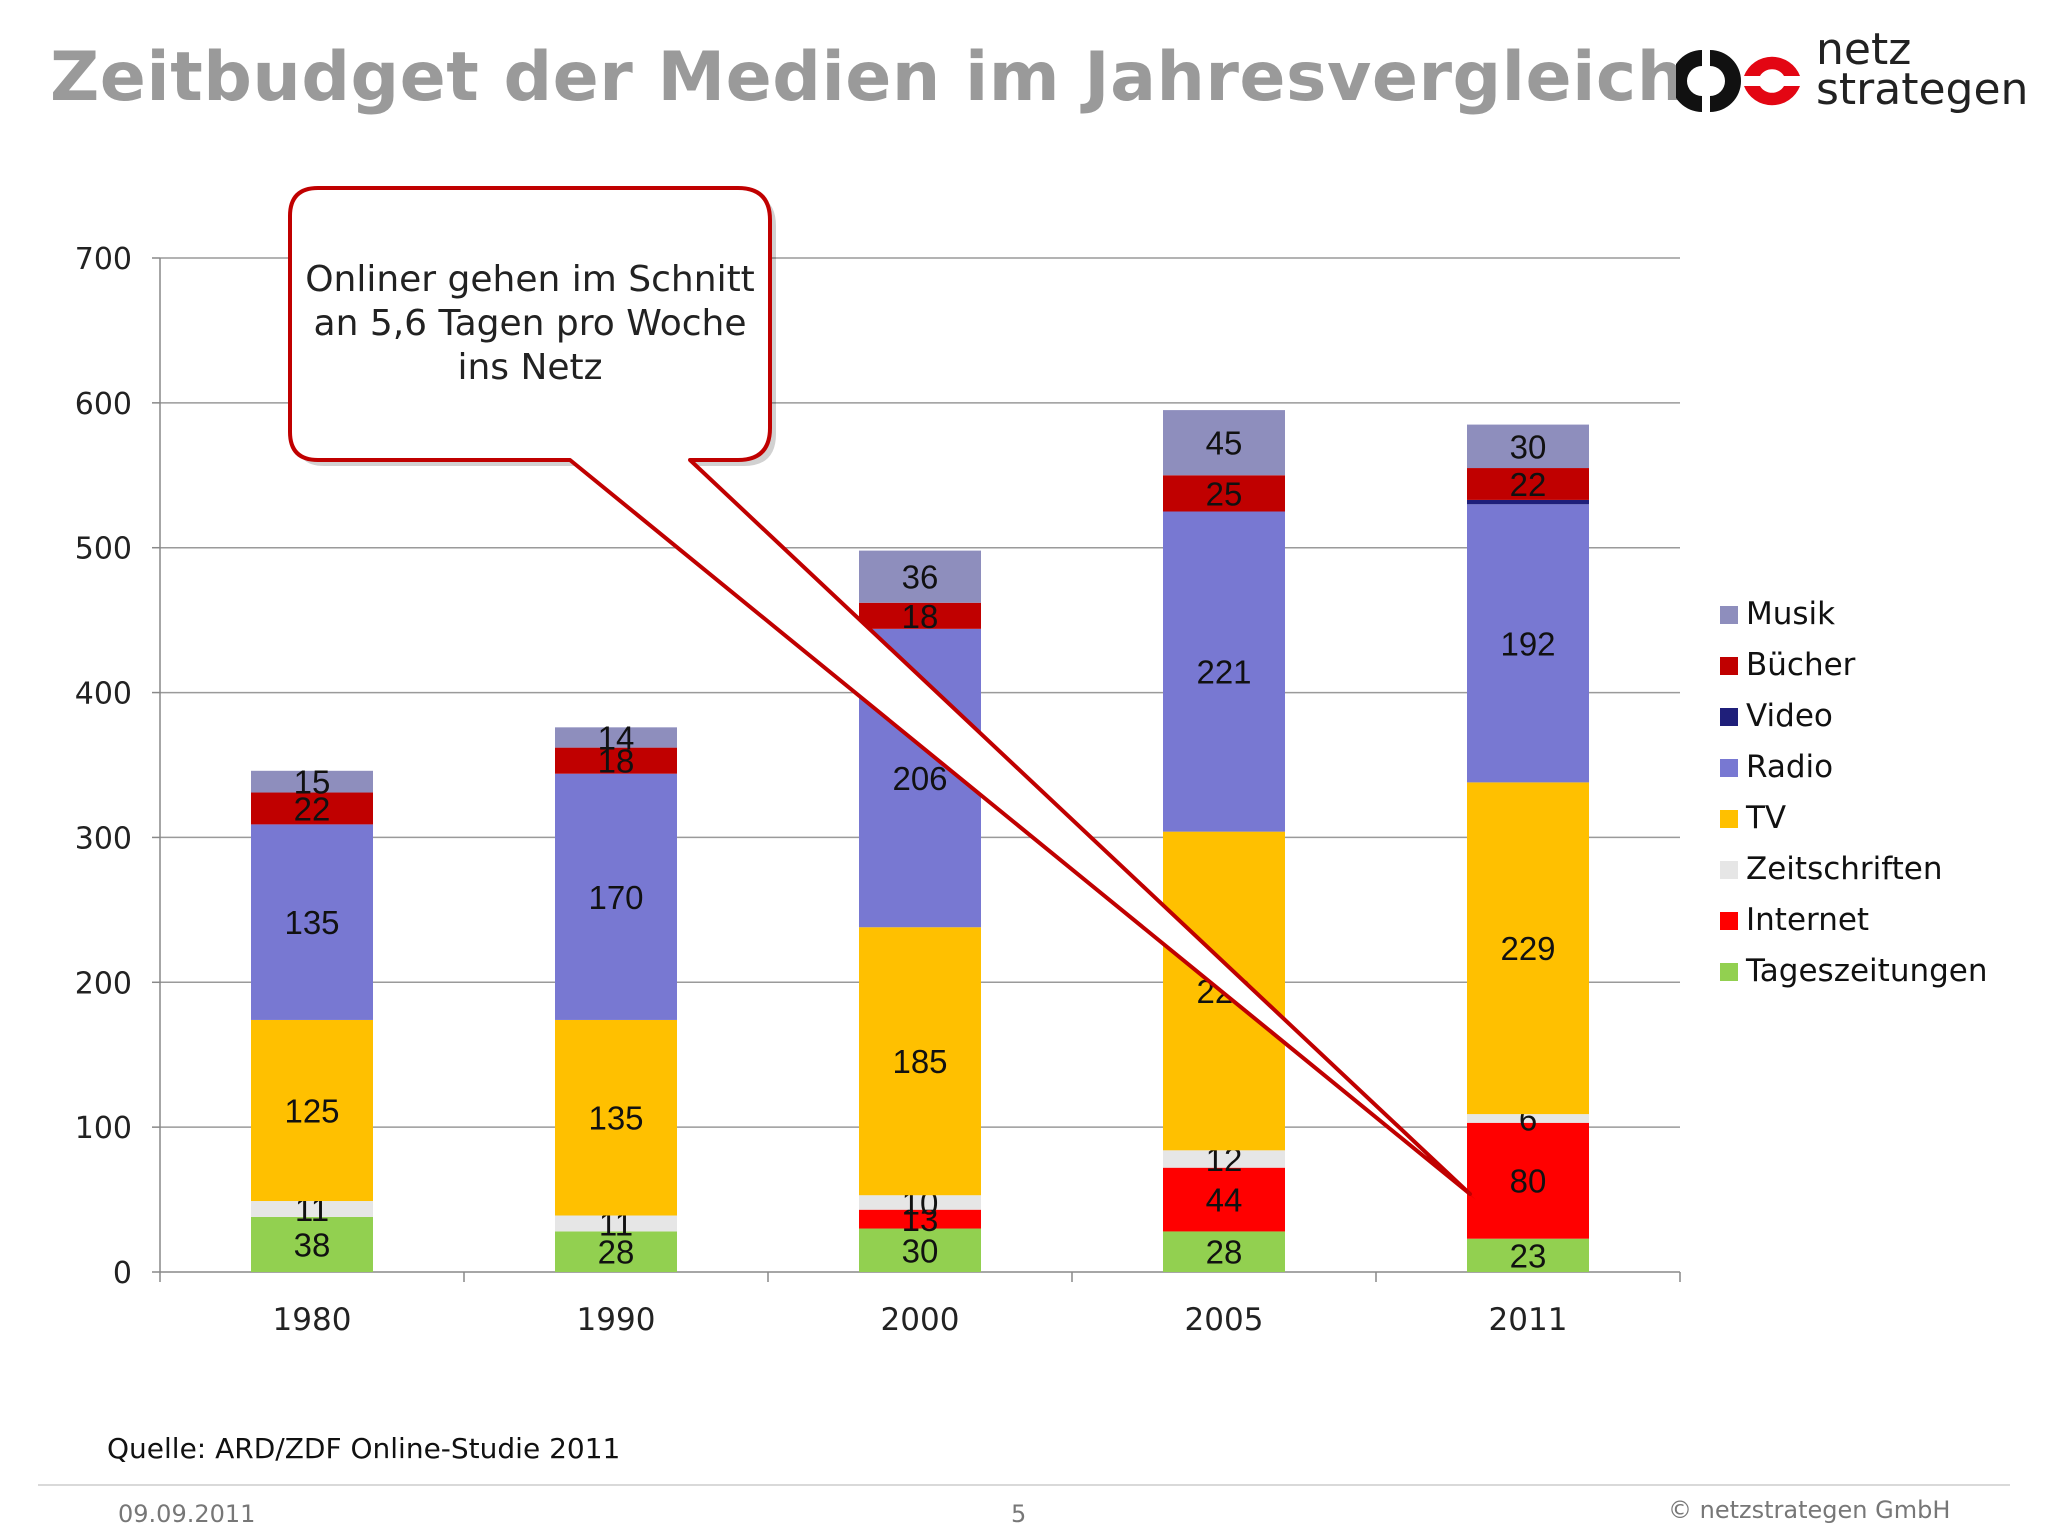 The width and height of the screenshot is (2048, 1536). Describe the element at coordinates (919, 778) in the screenshot. I see `data-label: 206` at that location.